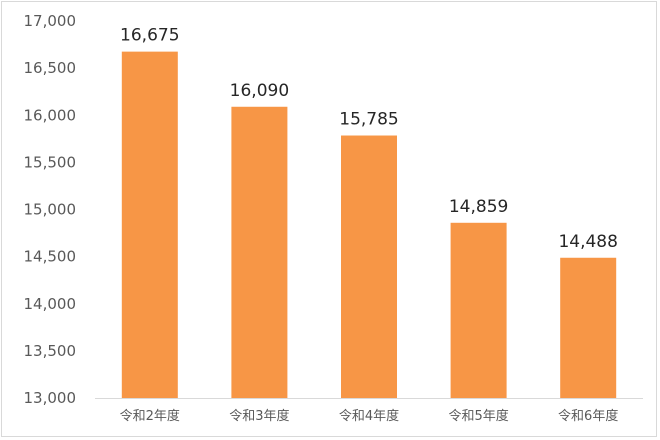 The height and width of the screenshot is (440, 660). Describe the element at coordinates (368, 120) in the screenshot. I see `data-label: 15,785` at that location.